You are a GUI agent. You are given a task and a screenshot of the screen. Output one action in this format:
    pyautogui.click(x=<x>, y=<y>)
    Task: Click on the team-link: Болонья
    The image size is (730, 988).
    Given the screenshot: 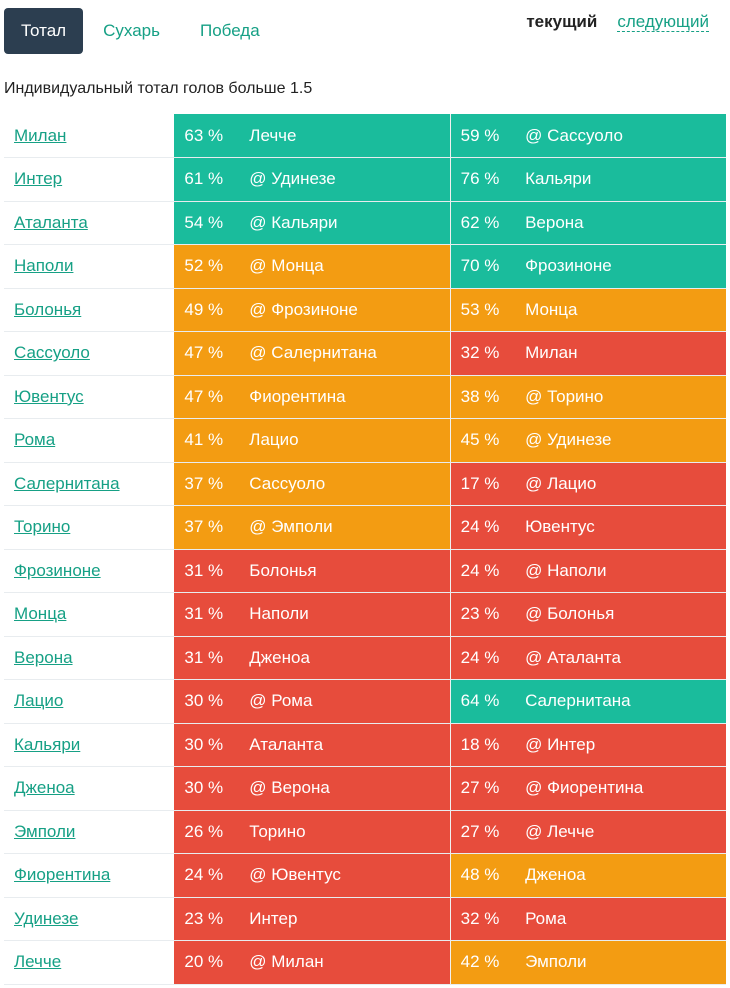 What is the action you would take?
    pyautogui.click(x=48, y=309)
    